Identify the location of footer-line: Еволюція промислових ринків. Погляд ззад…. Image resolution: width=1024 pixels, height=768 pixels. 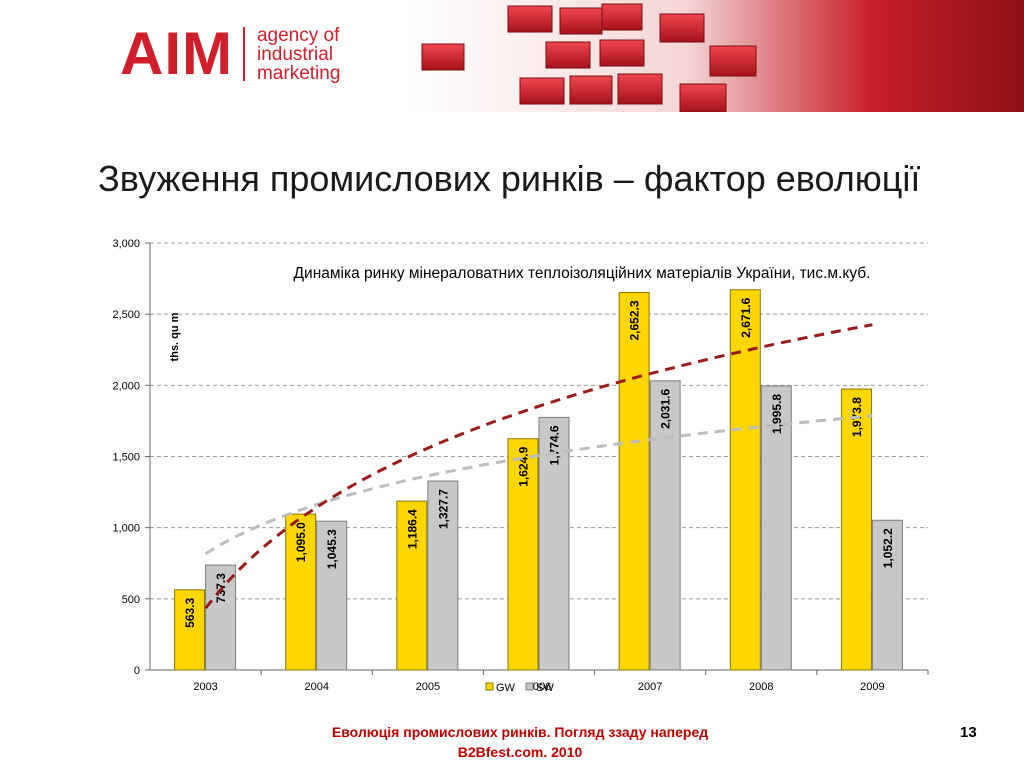
(520, 732).